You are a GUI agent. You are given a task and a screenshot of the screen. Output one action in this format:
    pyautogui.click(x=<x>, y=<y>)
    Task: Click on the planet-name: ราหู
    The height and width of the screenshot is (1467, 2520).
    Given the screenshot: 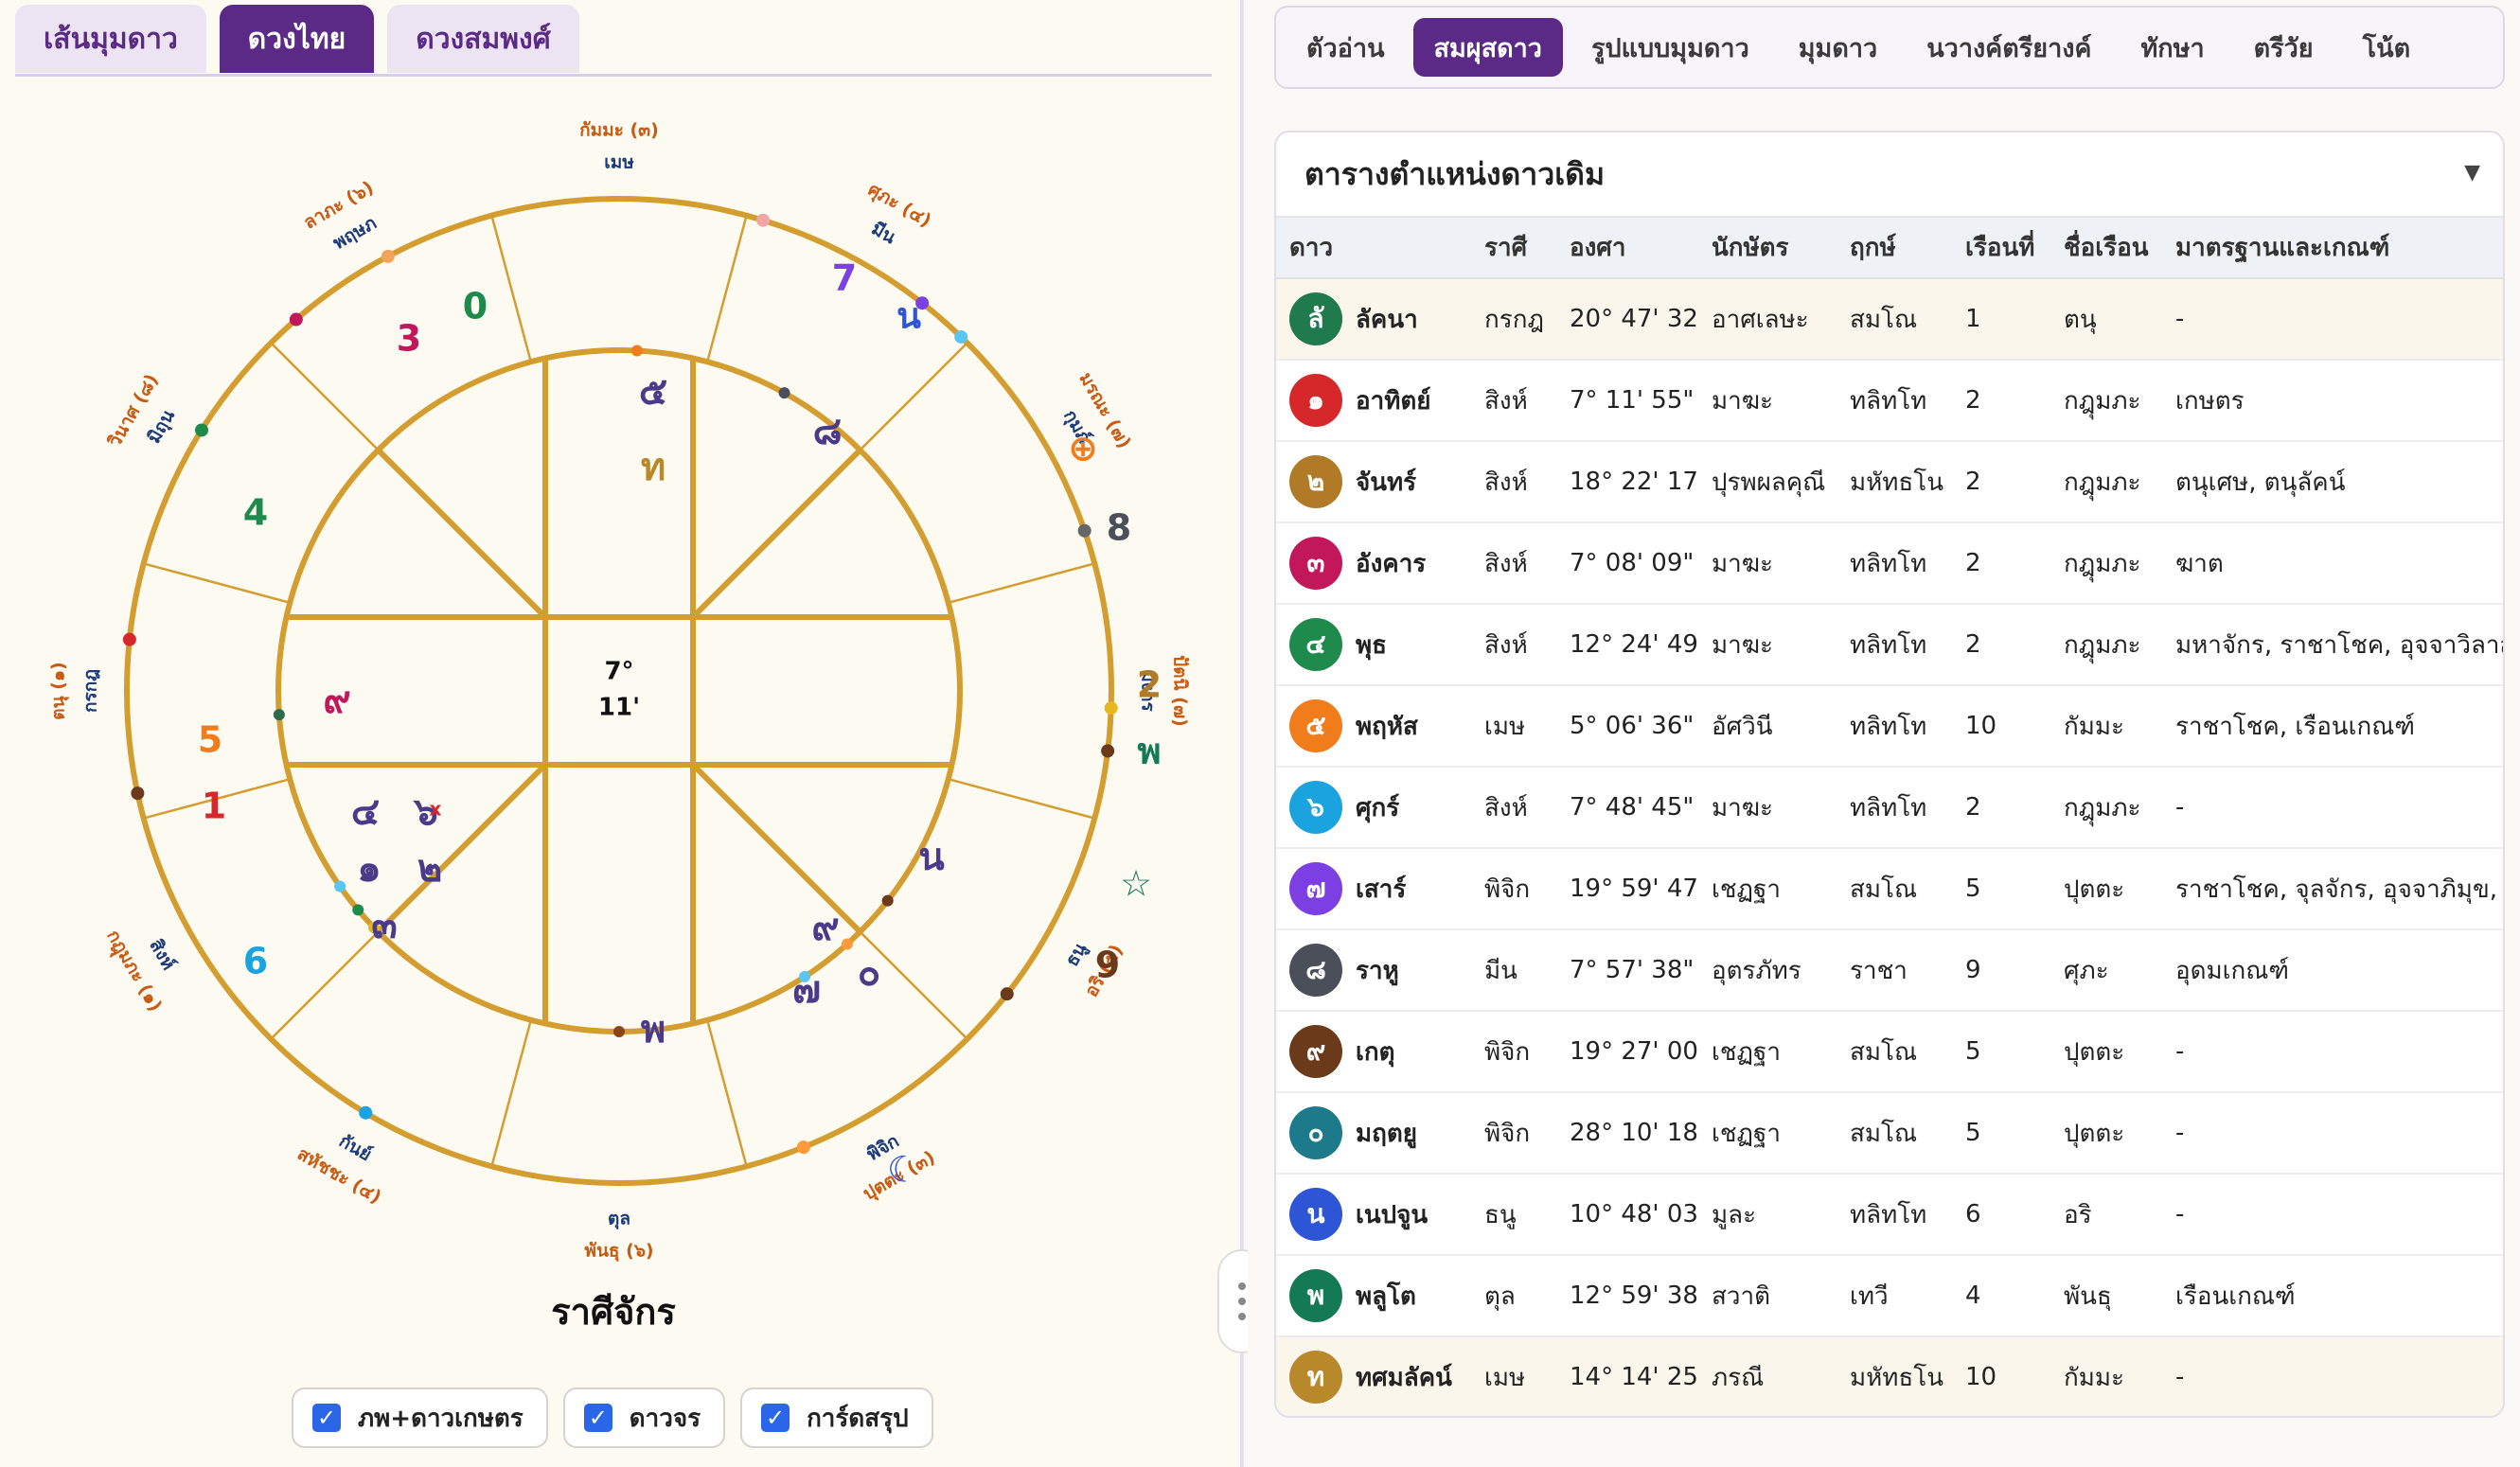 What is the action you would take?
    pyautogui.click(x=1377, y=970)
    